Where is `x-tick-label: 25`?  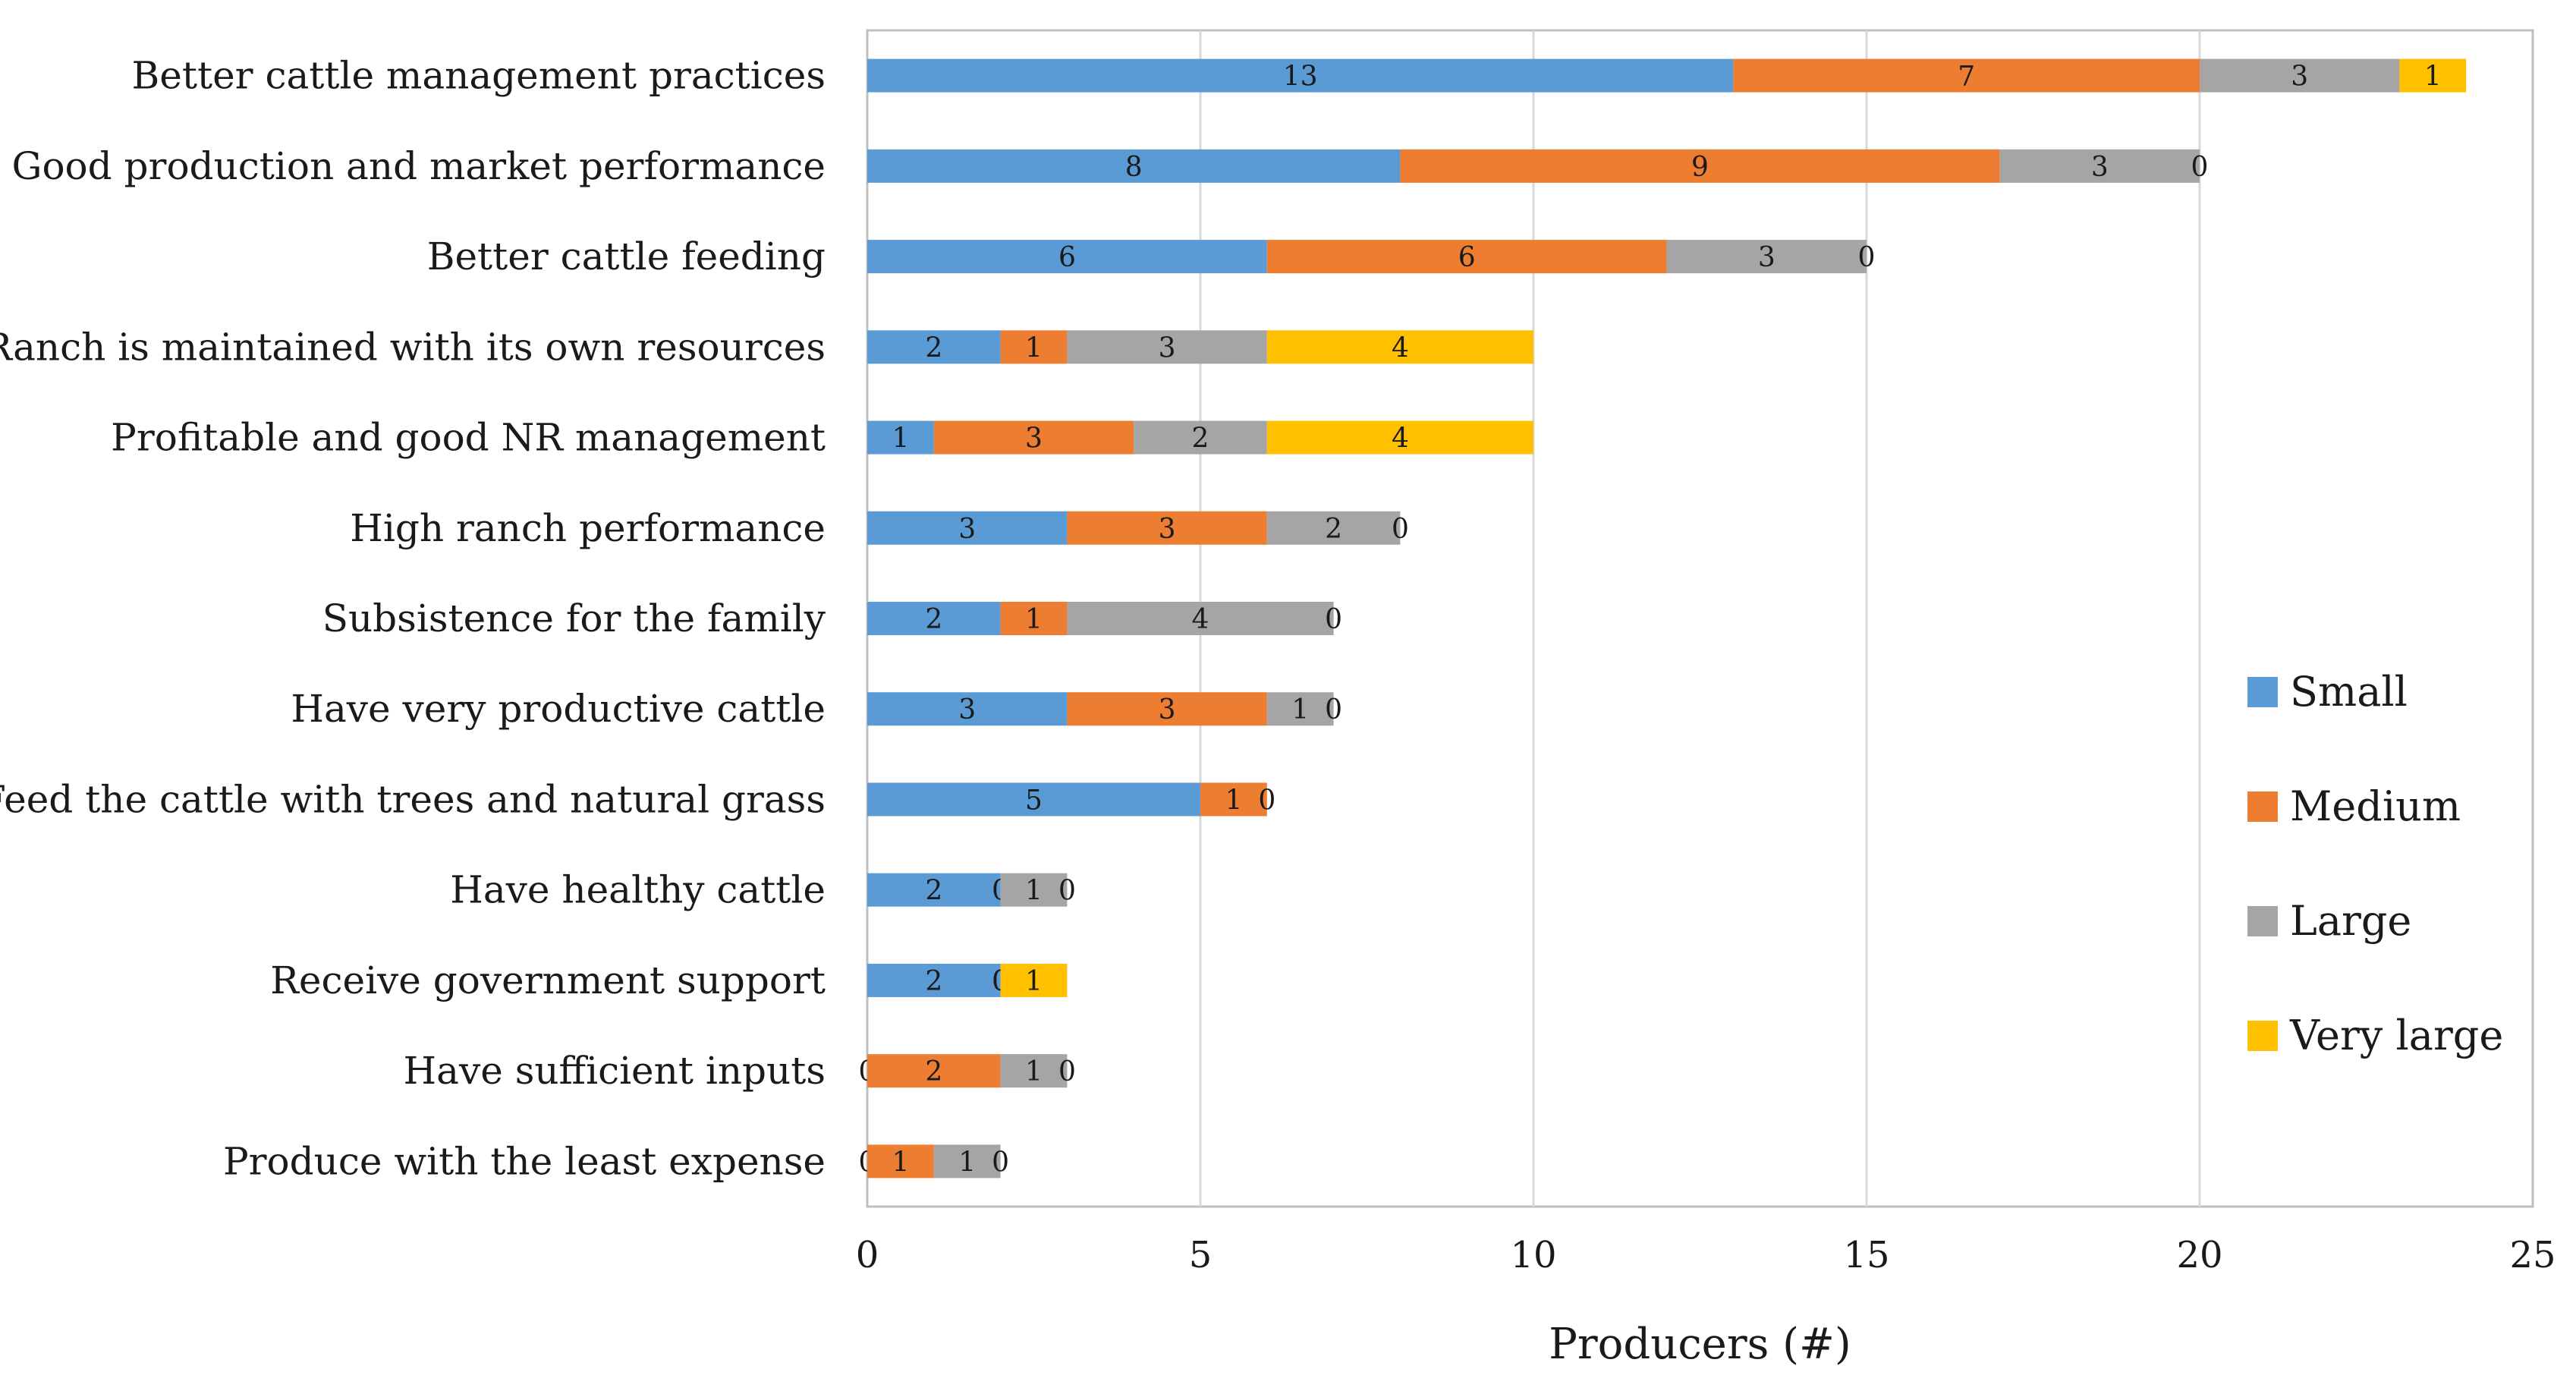
x-tick-label: 25 is located at coordinates (2532, 1255).